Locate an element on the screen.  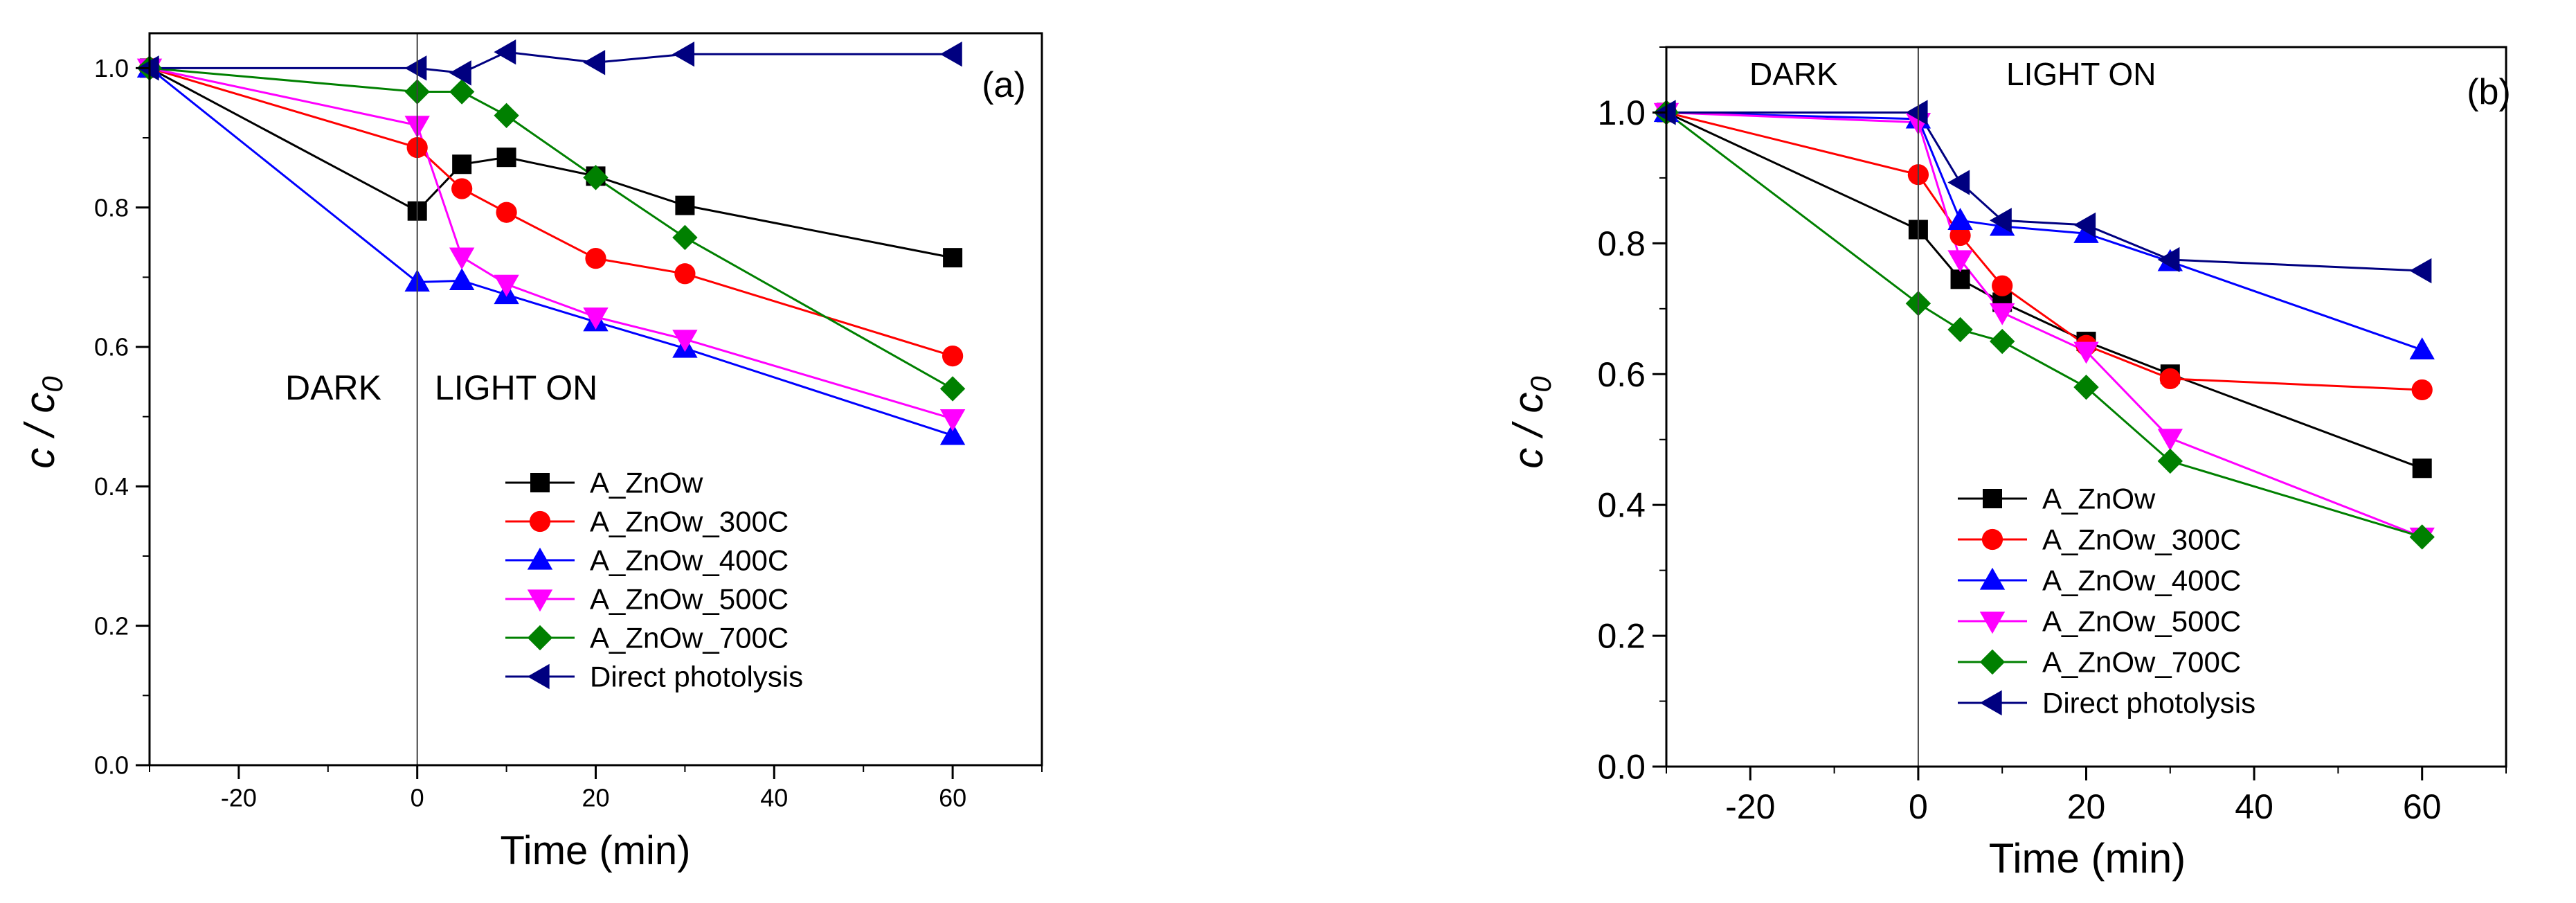
legend-entry-a-znow-500c: A_ZnOw_500C is located at coordinates (2099, 621).